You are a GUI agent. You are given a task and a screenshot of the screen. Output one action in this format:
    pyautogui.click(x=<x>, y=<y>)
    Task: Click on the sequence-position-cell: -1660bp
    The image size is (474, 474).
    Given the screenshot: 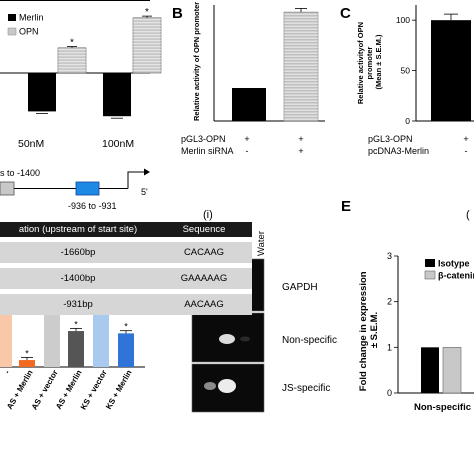 What is the action you would take?
    pyautogui.click(x=78, y=251)
    